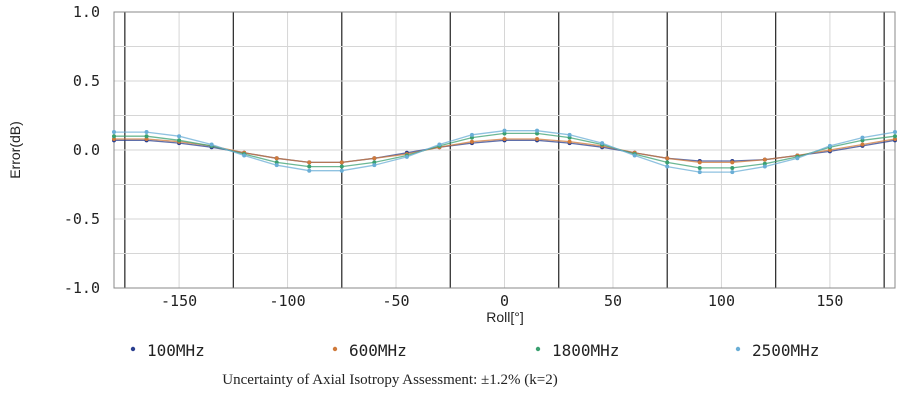 This screenshot has width=897, height=402. What do you see at coordinates (829, 301) in the screenshot?
I see `x-tick-label: 150` at bounding box center [829, 301].